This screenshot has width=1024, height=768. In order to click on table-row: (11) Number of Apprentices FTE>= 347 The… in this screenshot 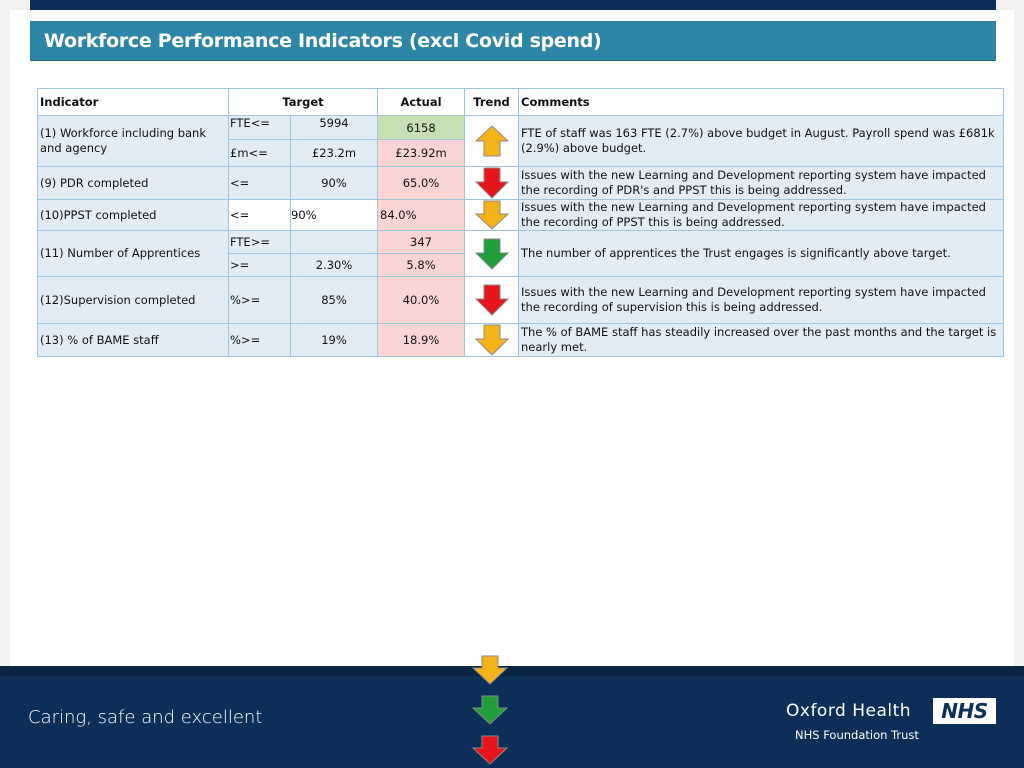, I will do `click(521, 253)`.